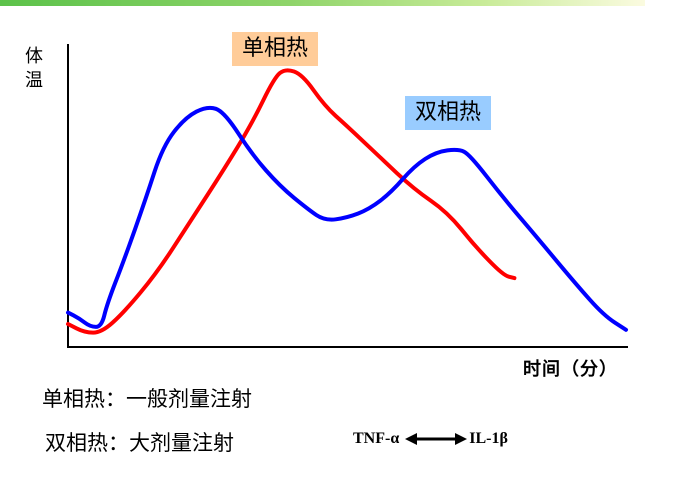  What do you see at coordinates (436, 439) in the screenshot?
I see `double-headed-arrow-icon` at bounding box center [436, 439].